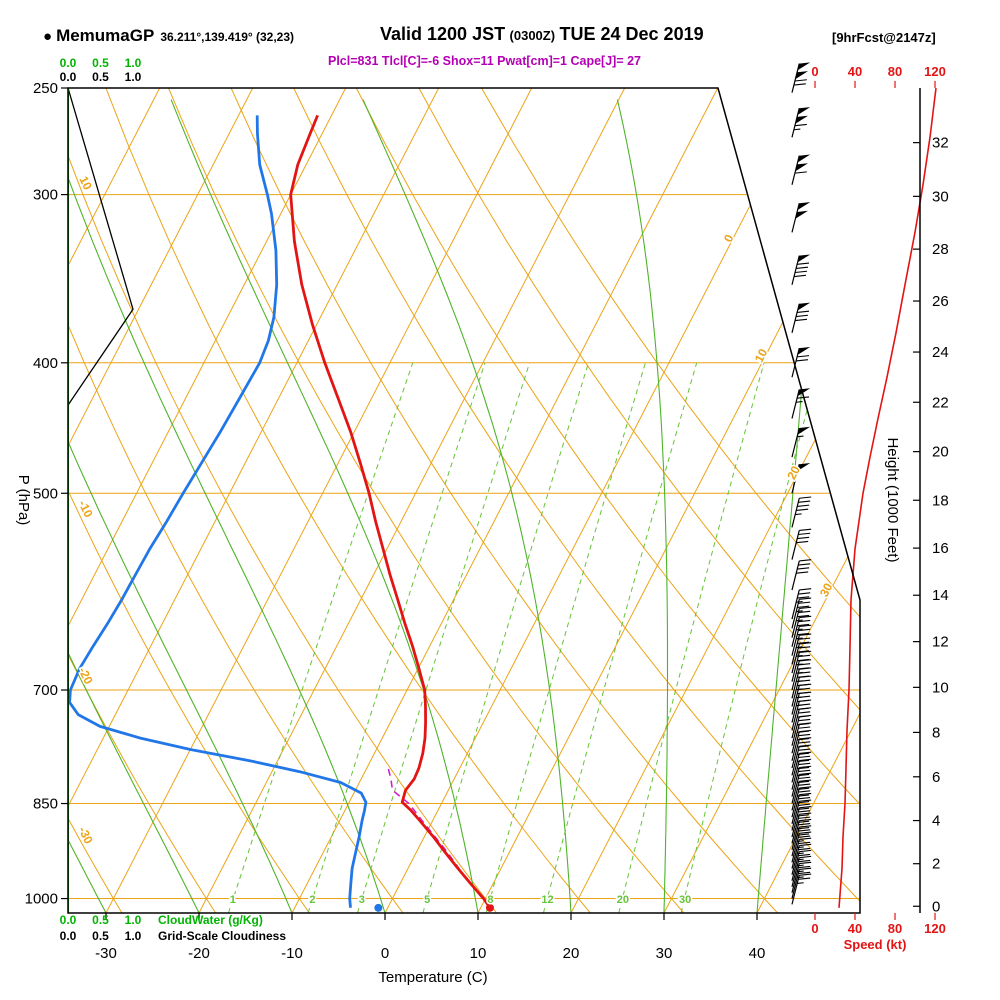 The width and height of the screenshot is (1000, 1000). I want to click on temperature-tick-label: 0, so click(385, 953).